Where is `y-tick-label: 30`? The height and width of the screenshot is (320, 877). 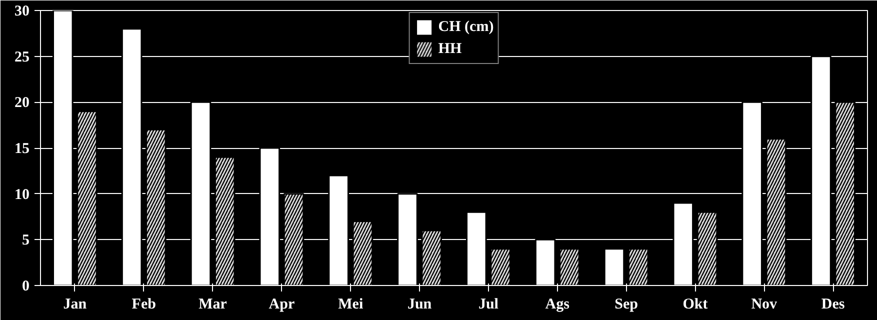
y-tick-label: 30 is located at coordinates (22, 12).